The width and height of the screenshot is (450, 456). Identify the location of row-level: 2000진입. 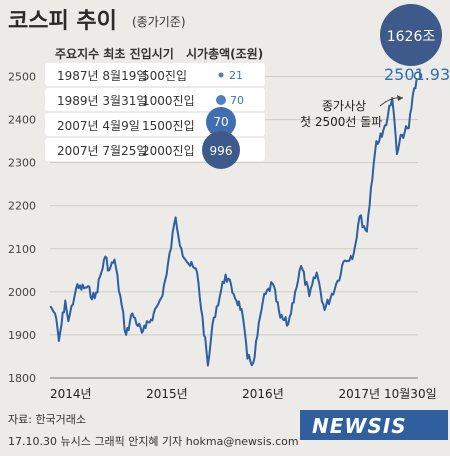
(168, 151).